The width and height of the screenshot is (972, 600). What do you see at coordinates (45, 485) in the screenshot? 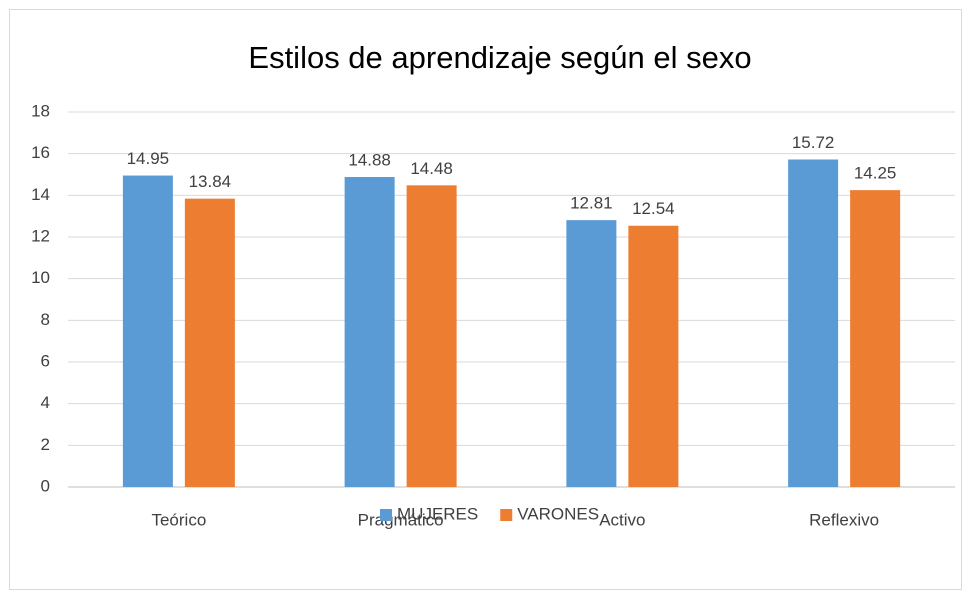
I see `y-tick-label: 0` at bounding box center [45, 485].